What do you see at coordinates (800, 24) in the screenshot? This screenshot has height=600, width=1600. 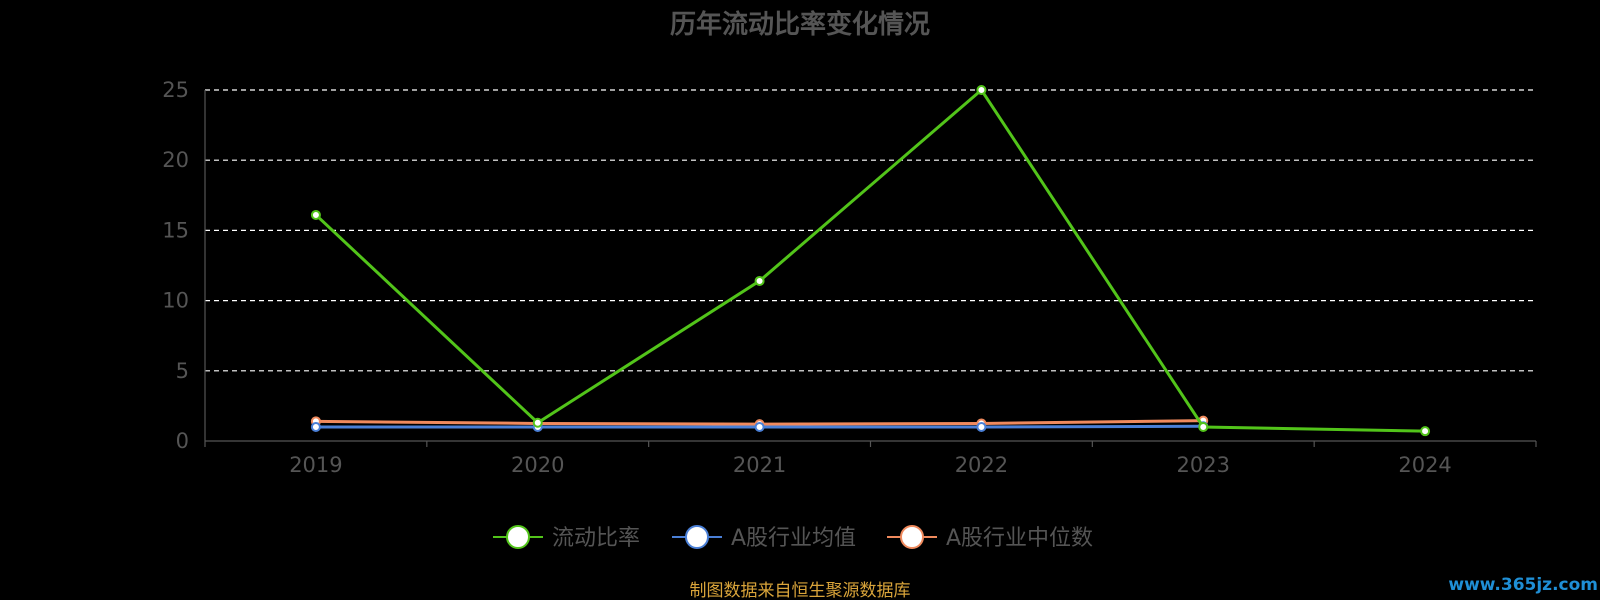 I see `chart-title: 历年流动比率变化情况` at bounding box center [800, 24].